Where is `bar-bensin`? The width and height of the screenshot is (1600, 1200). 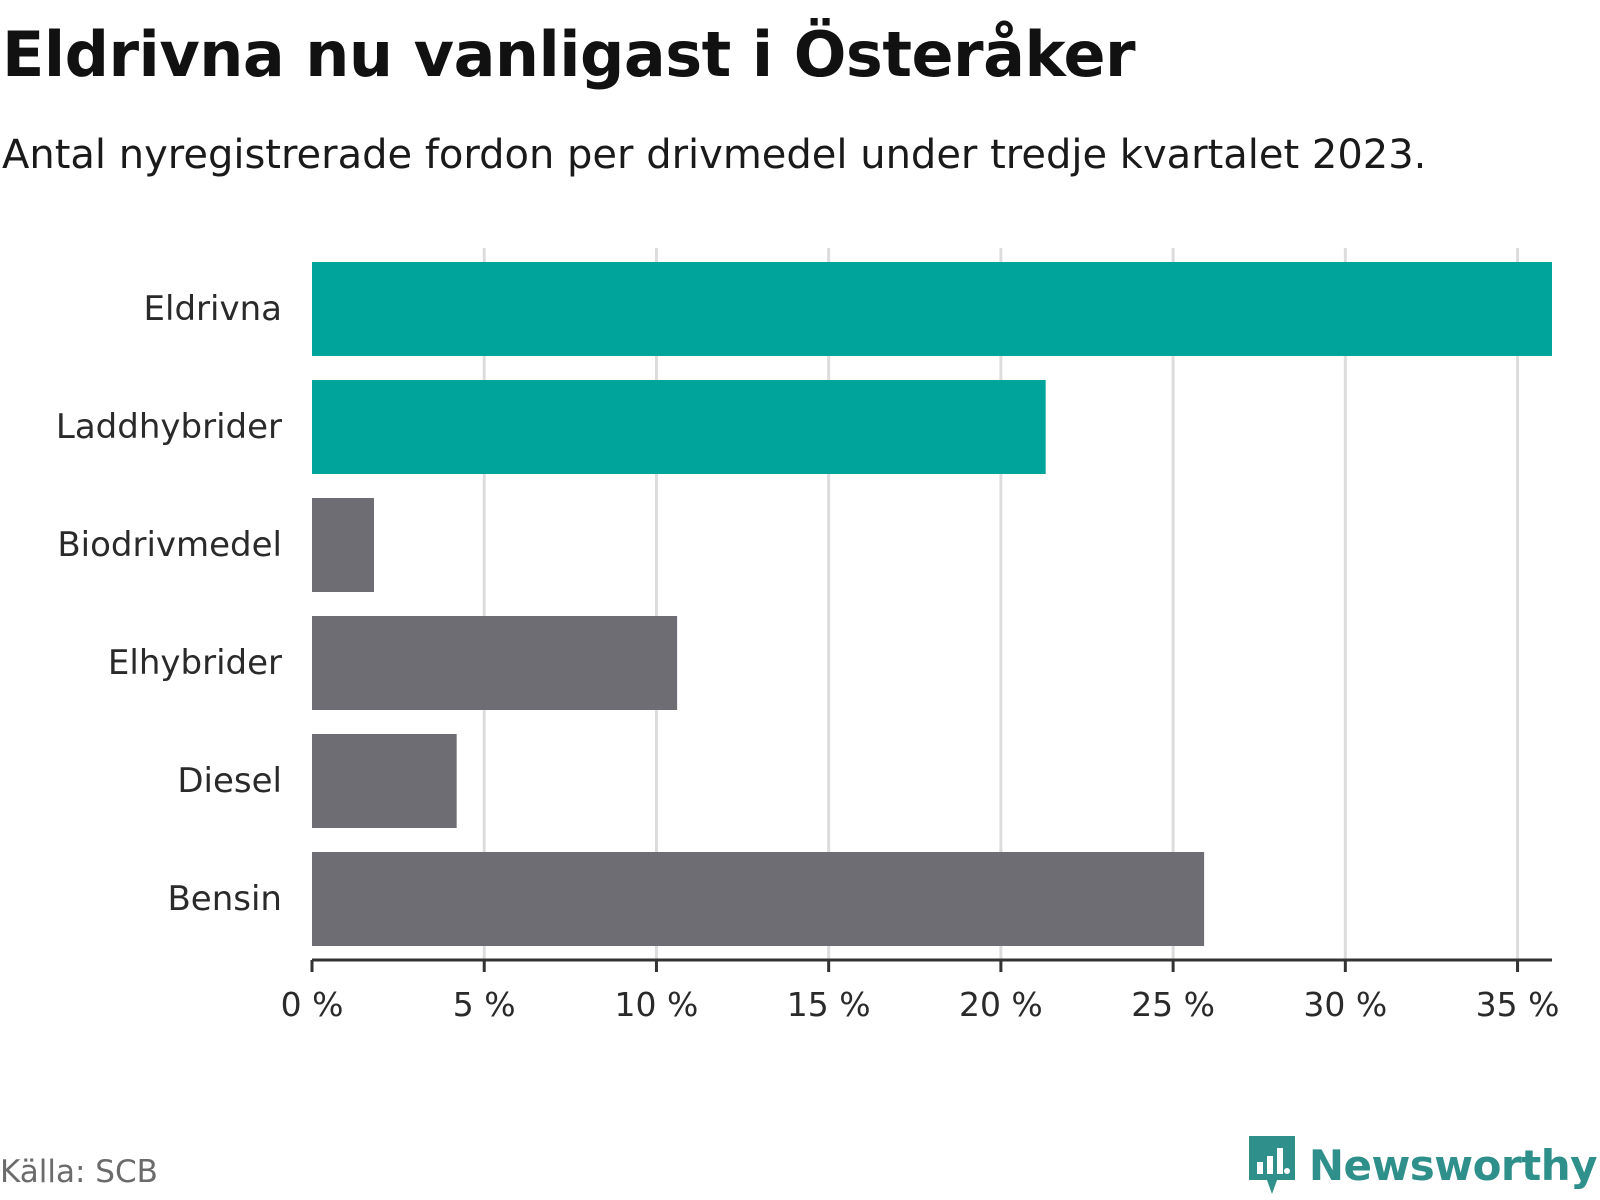 bar-bensin is located at coordinates (758, 899).